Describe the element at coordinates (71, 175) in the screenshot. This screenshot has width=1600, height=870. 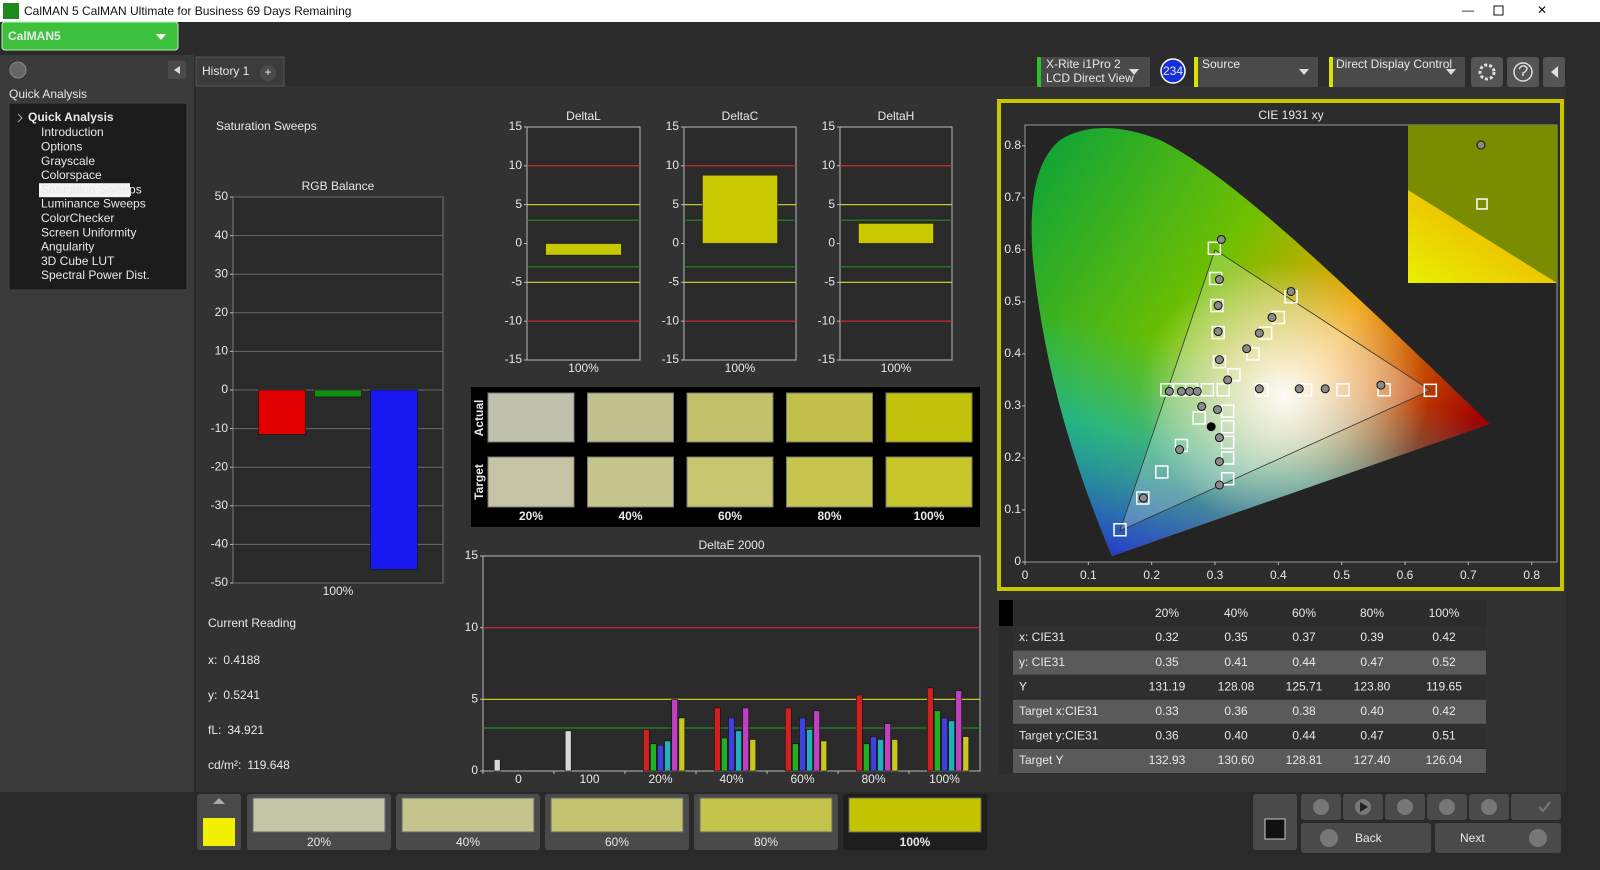
I see `tree-item: Colorspace` at that location.